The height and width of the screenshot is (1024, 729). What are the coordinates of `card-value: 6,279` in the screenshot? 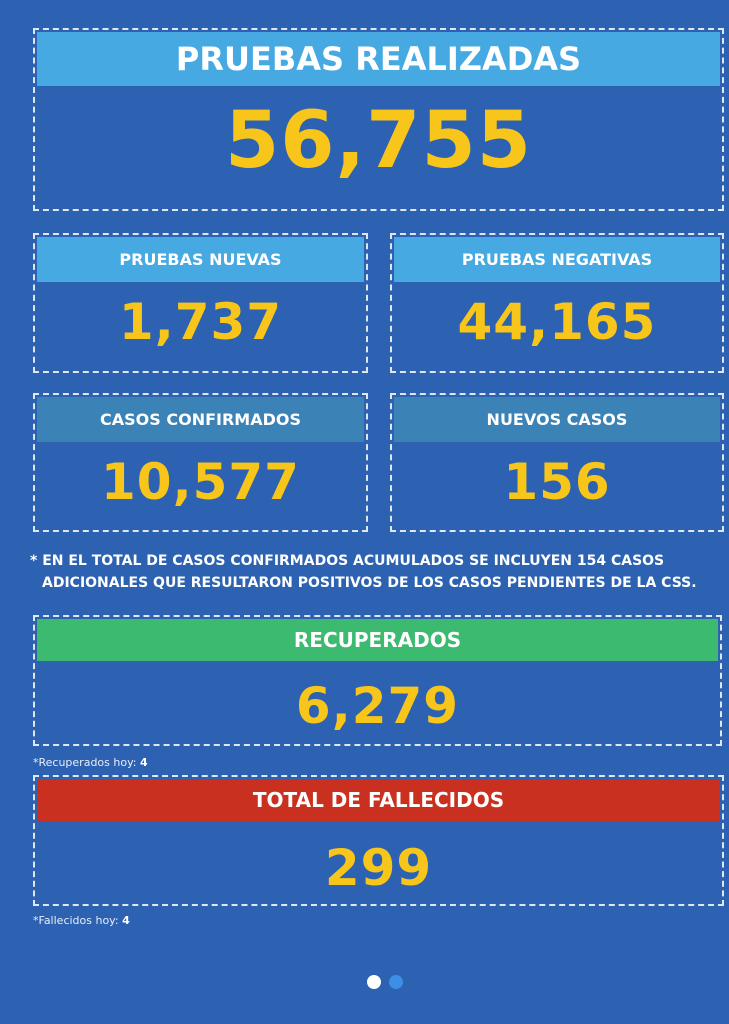 It's located at (377, 706).